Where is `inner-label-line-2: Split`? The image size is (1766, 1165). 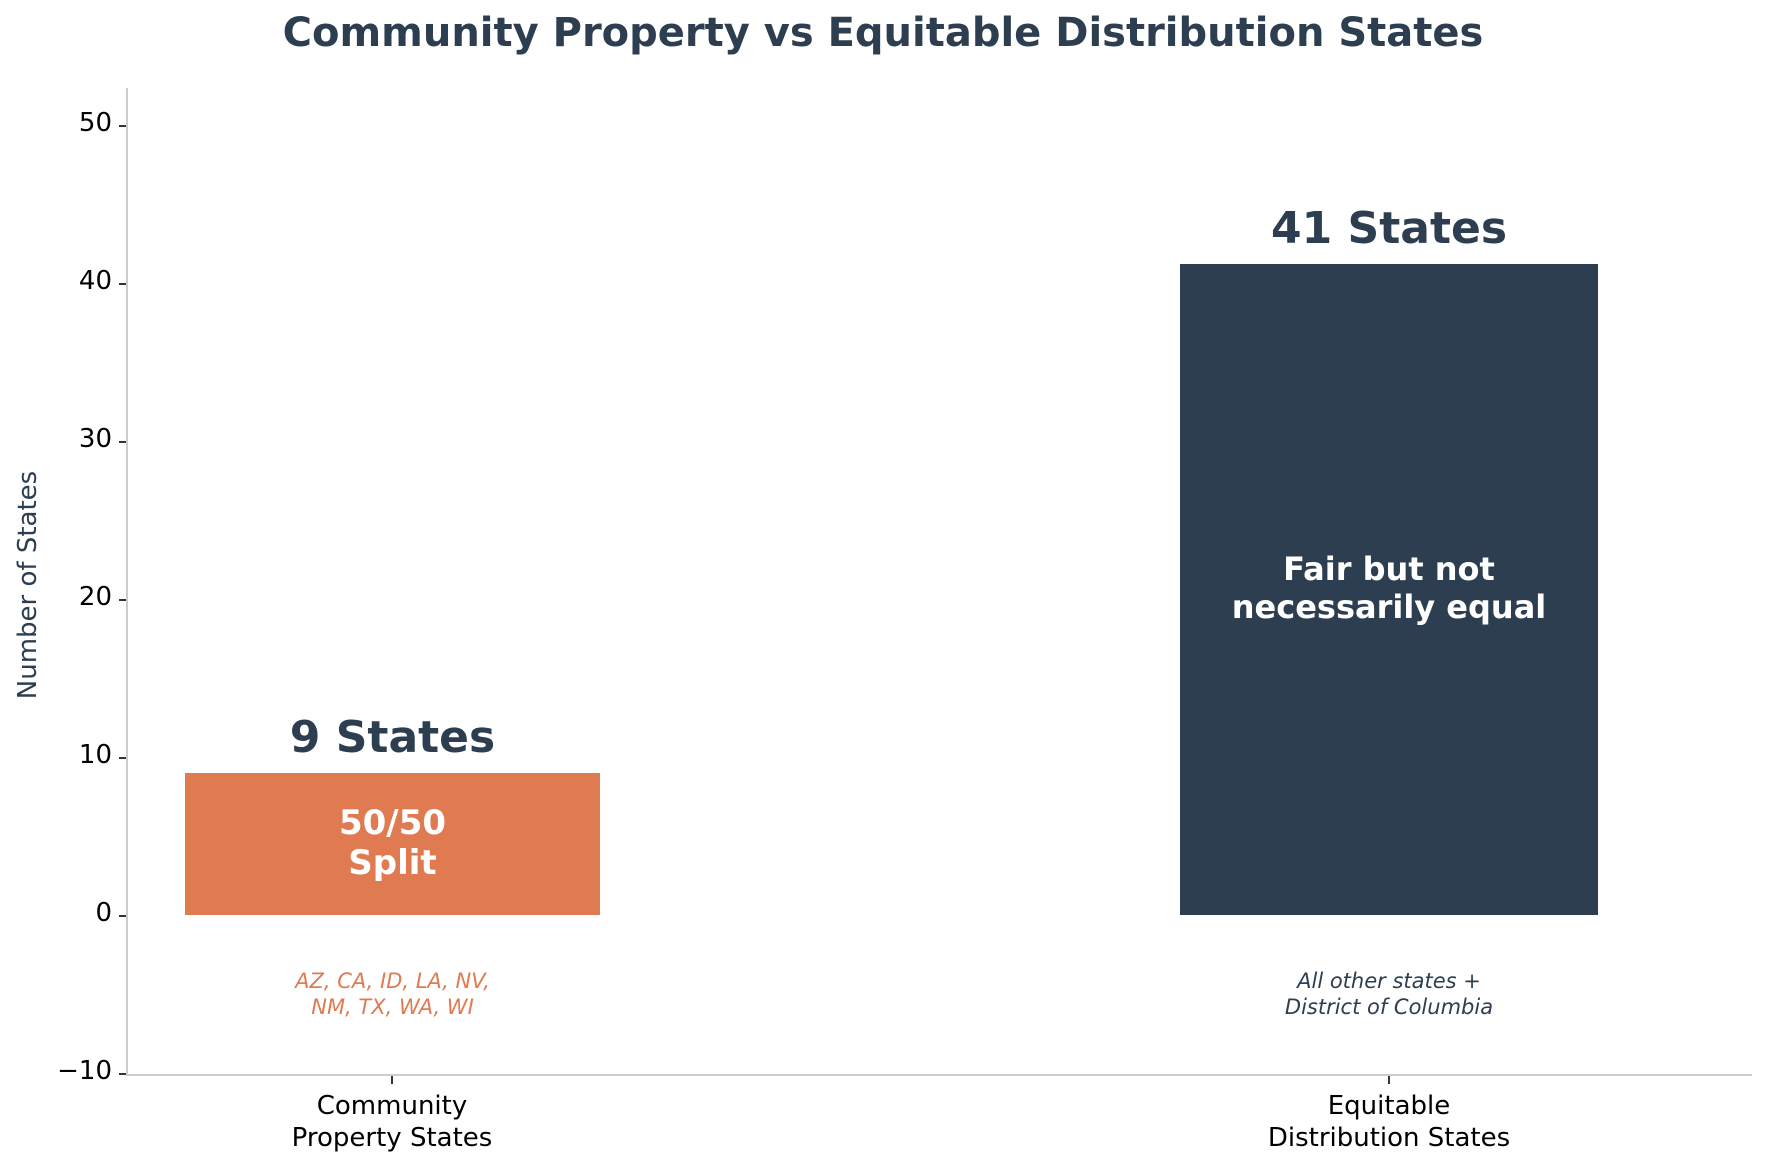 inner-label-line-2: Split is located at coordinates (392, 863).